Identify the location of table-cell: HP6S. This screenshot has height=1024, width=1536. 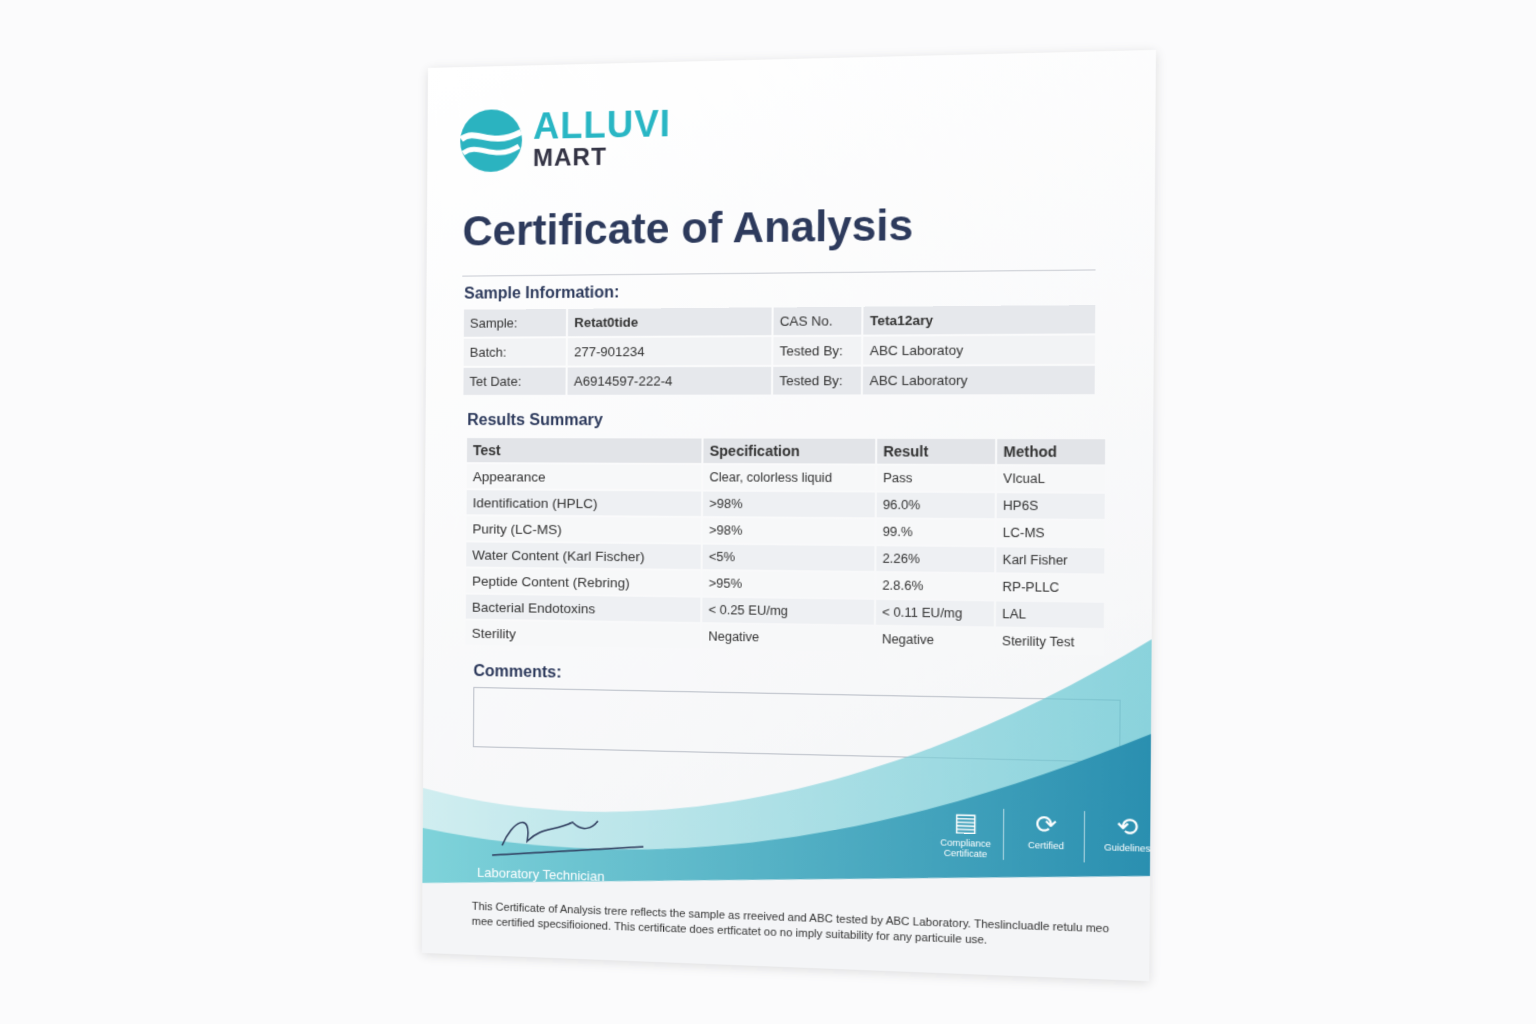
(1050, 506).